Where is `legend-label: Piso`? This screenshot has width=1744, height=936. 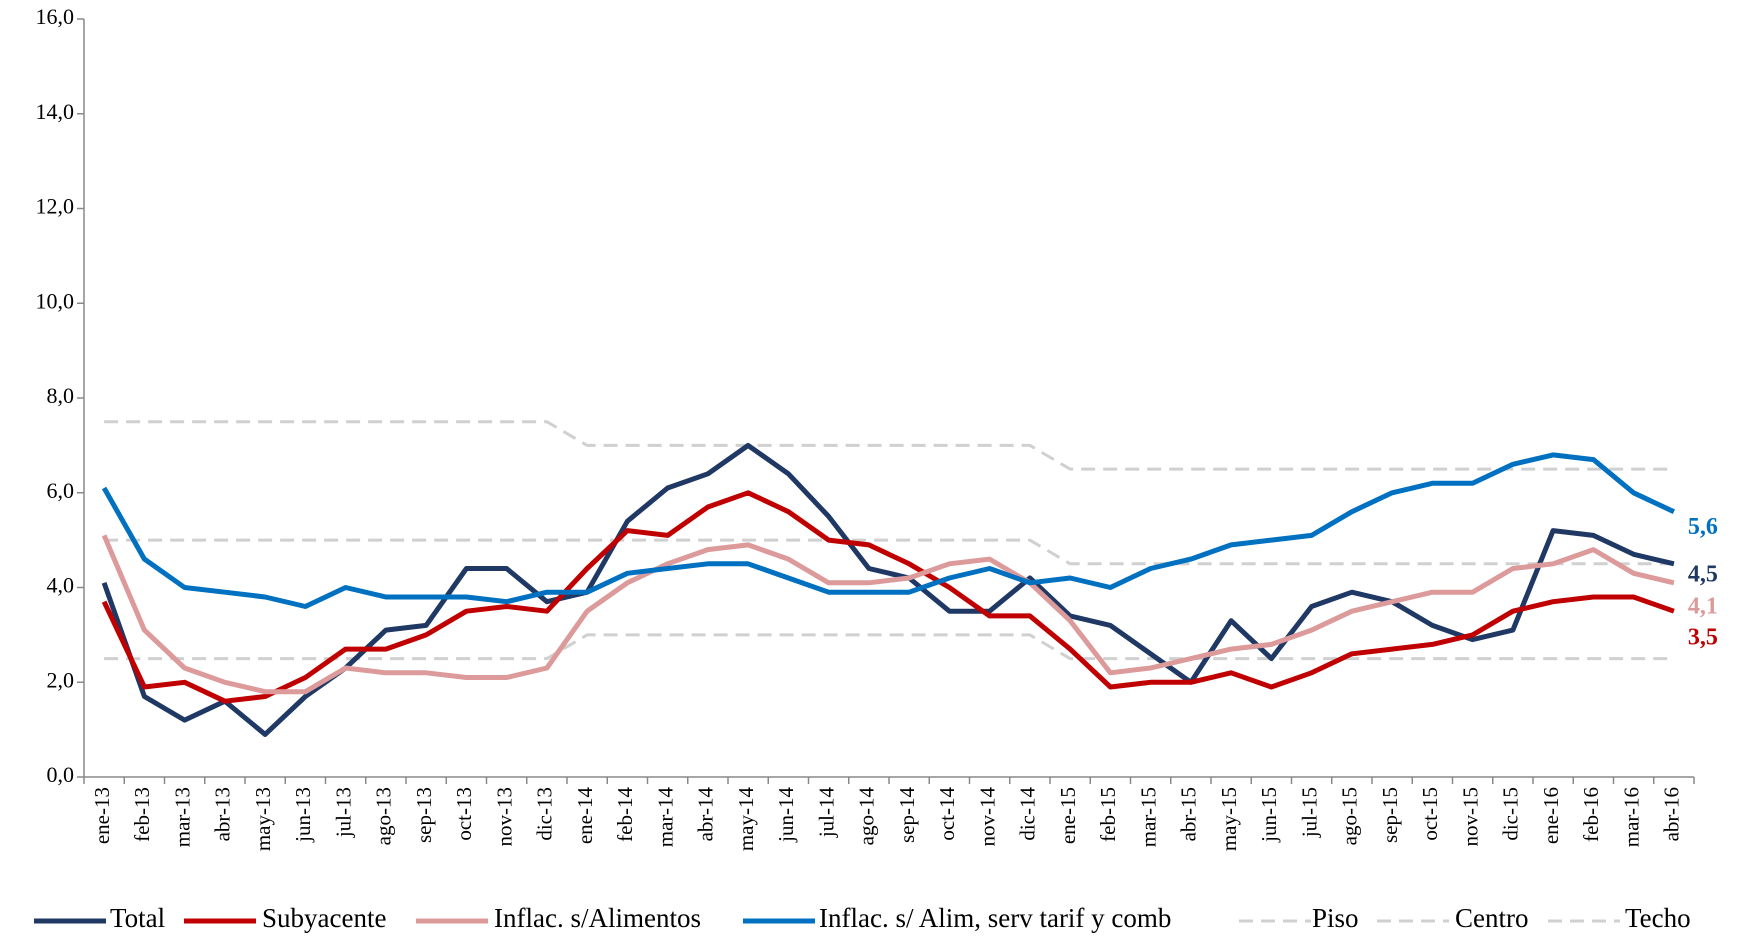
legend-label: Piso is located at coordinates (1335, 918).